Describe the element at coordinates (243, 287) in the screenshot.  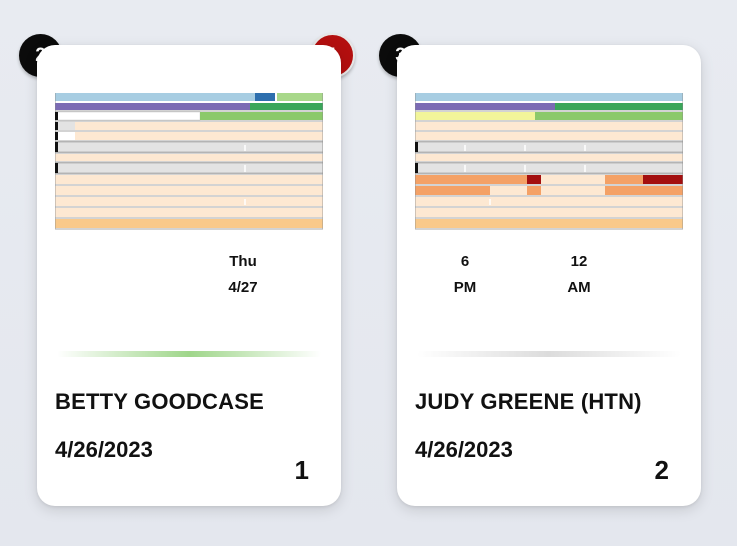
I see `axis-label-line2: 4/27` at that location.